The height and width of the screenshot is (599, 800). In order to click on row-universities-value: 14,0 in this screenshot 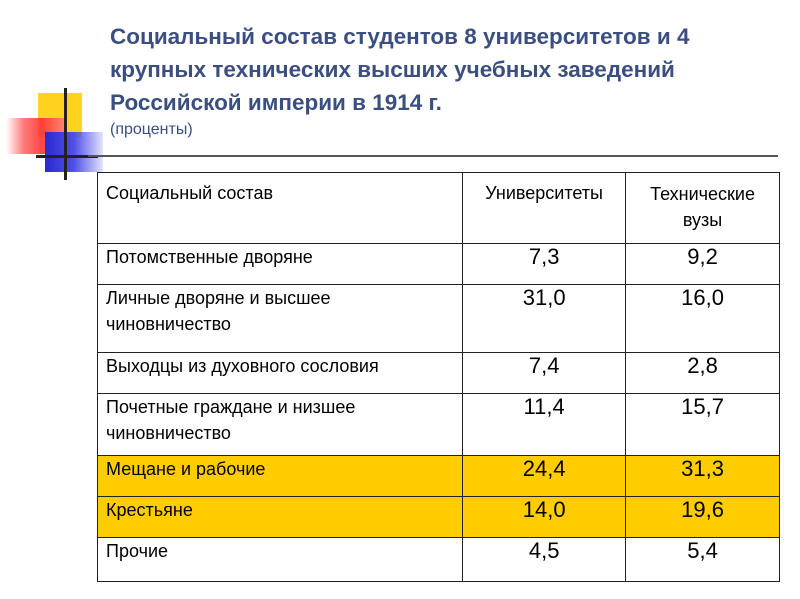, I will do `click(544, 517)`.